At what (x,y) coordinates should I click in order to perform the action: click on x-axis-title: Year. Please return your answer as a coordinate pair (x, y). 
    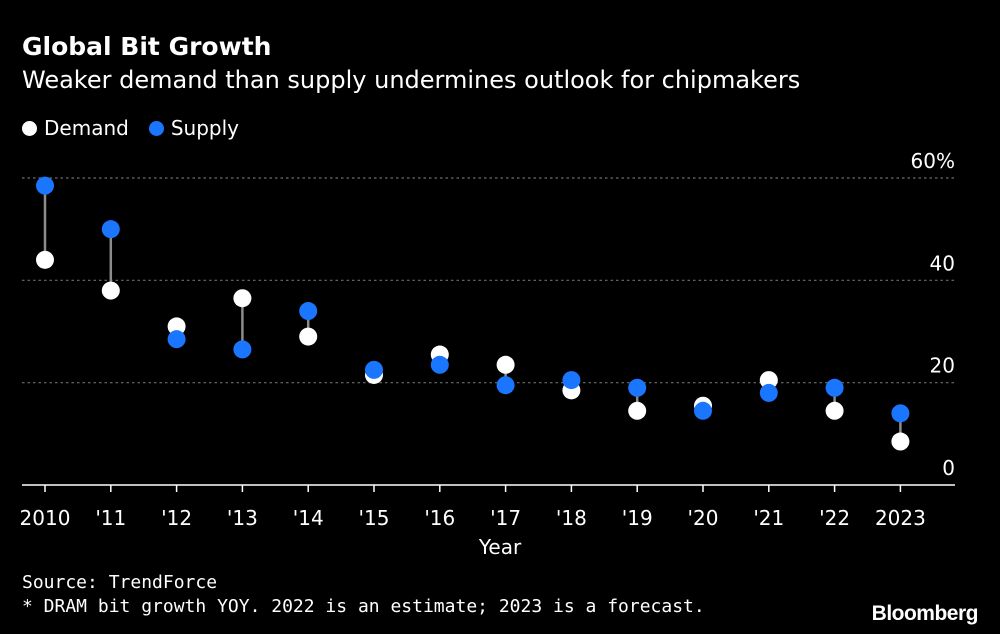
    Looking at the image, I should click on (500, 547).